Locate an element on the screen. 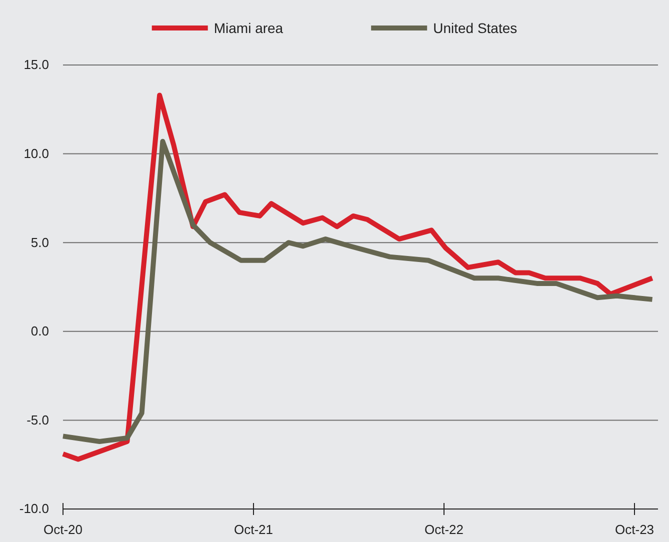 The height and width of the screenshot is (542, 669). x-tick-label: Oct-21 is located at coordinates (254, 530).